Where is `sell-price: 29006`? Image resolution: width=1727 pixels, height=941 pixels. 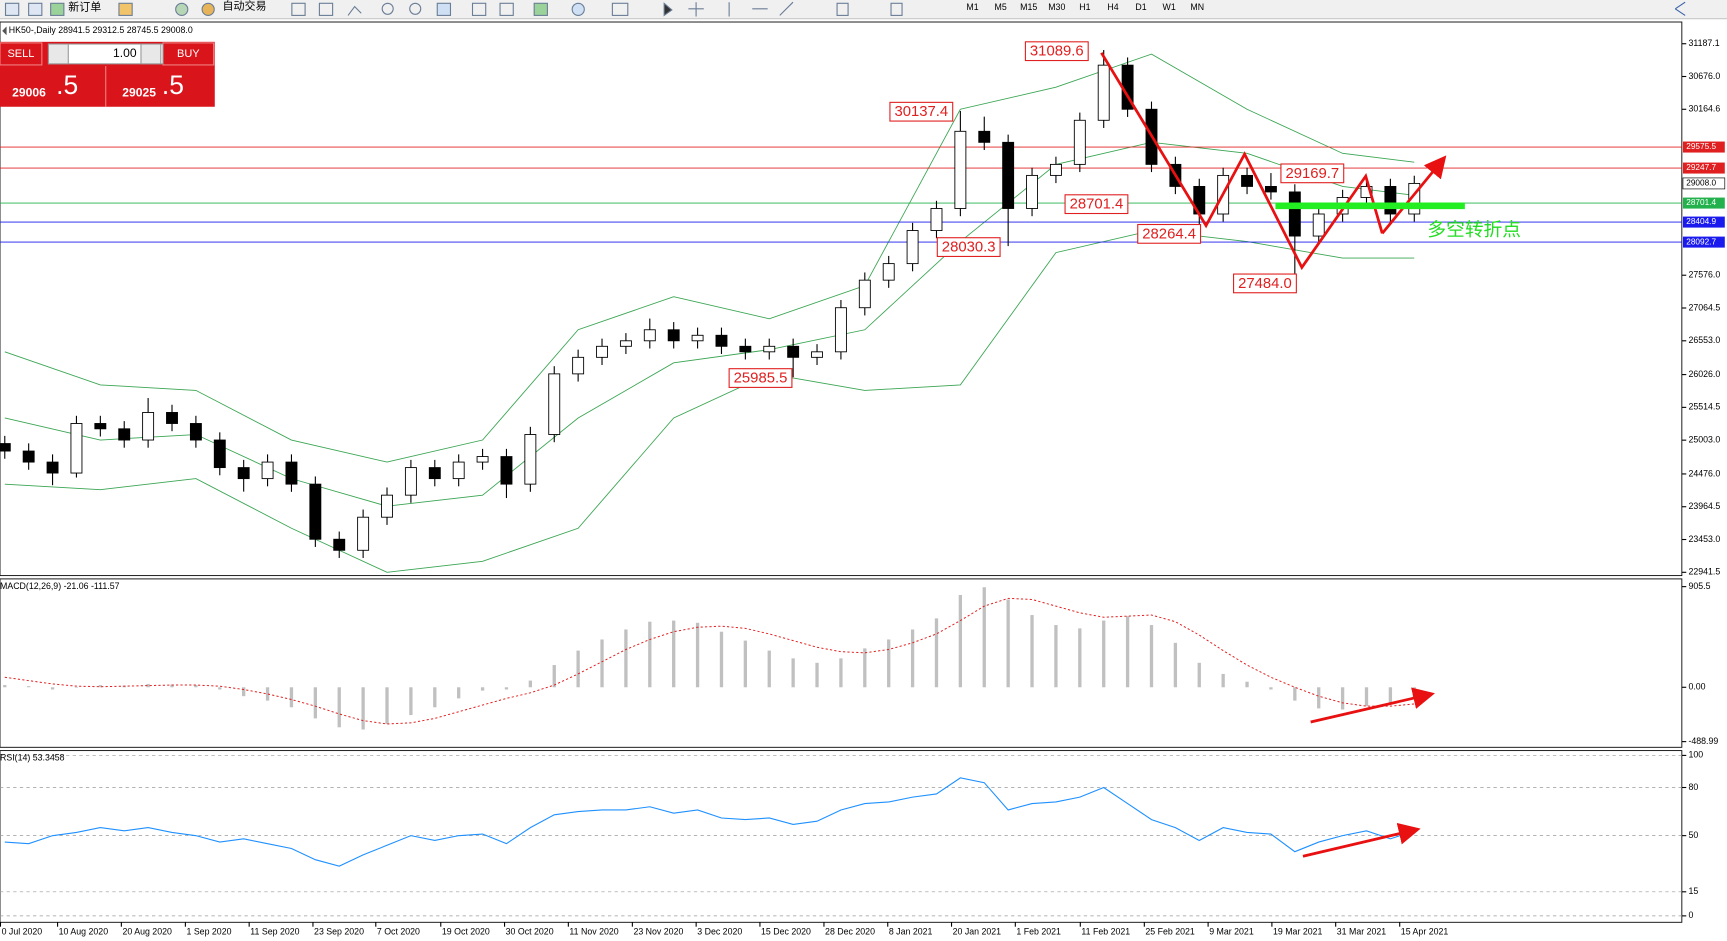 sell-price: 29006 is located at coordinates (29, 93).